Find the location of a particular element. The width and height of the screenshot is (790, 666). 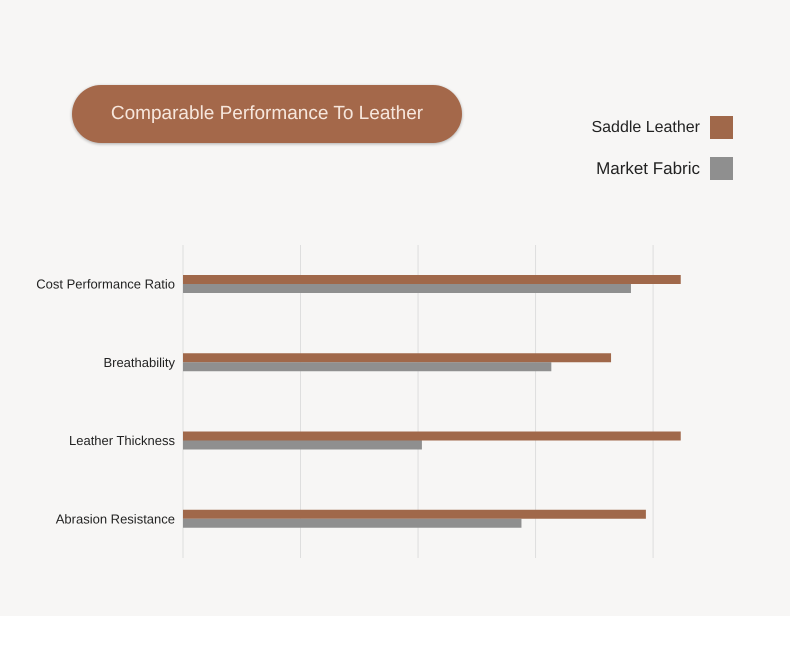

y-tick-label: Breathability is located at coordinates (139, 362).